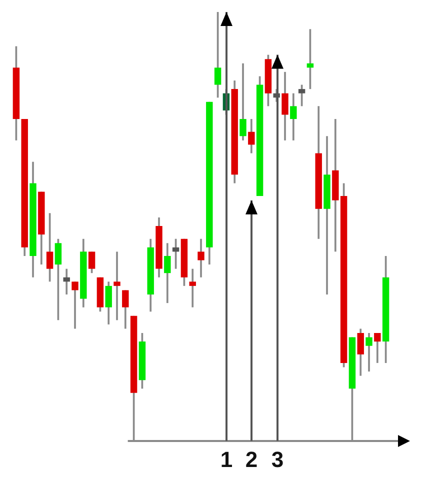 This screenshot has height=484, width=424. What do you see at coordinates (277, 459) in the screenshot?
I see `text: 3` at bounding box center [277, 459].